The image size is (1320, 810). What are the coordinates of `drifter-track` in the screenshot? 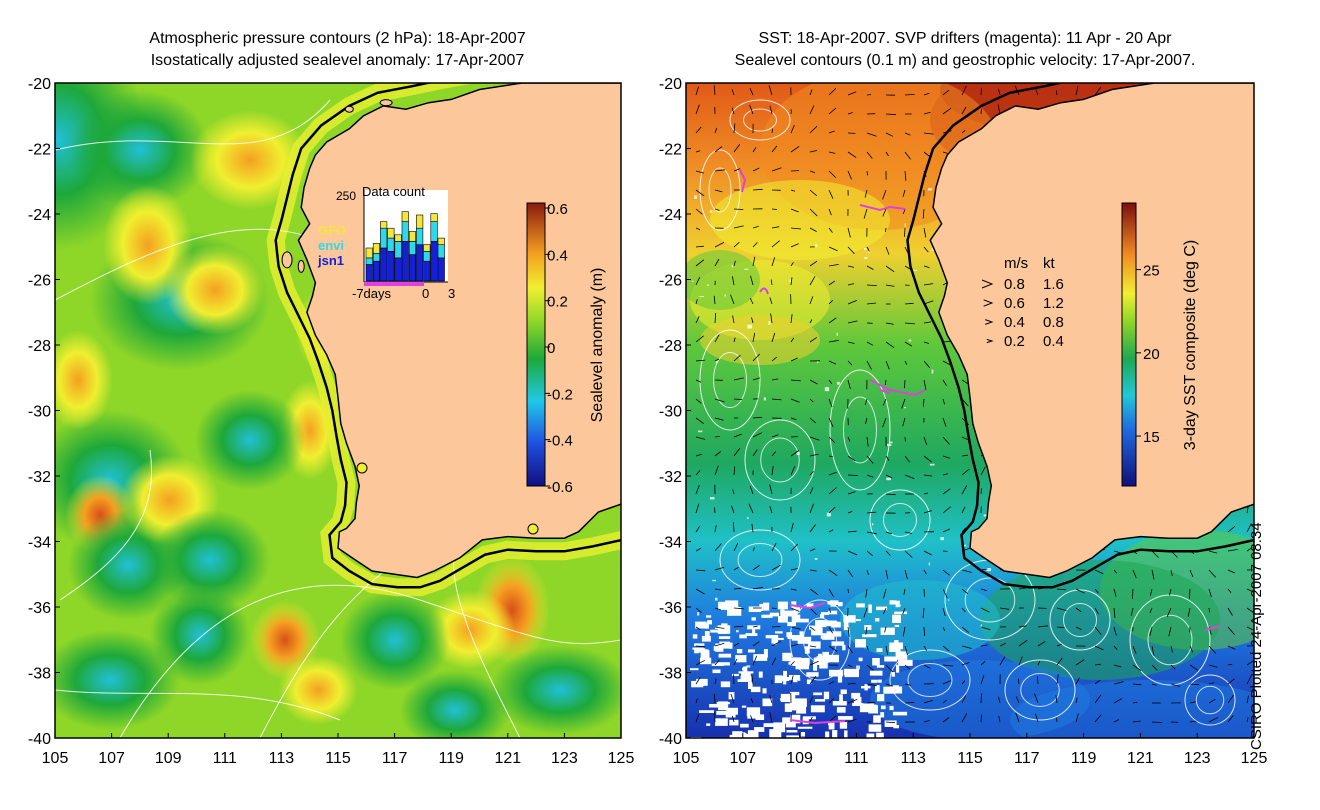 It's located at (1212, 628).